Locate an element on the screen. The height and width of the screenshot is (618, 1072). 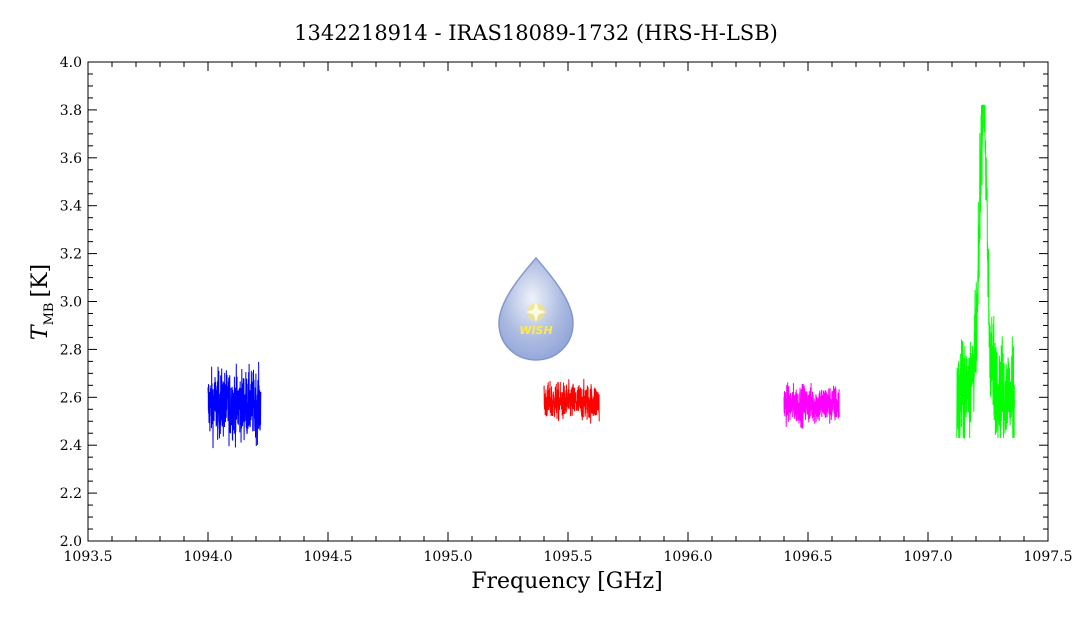
x-tick-label: 1093.5 is located at coordinates (88, 557).